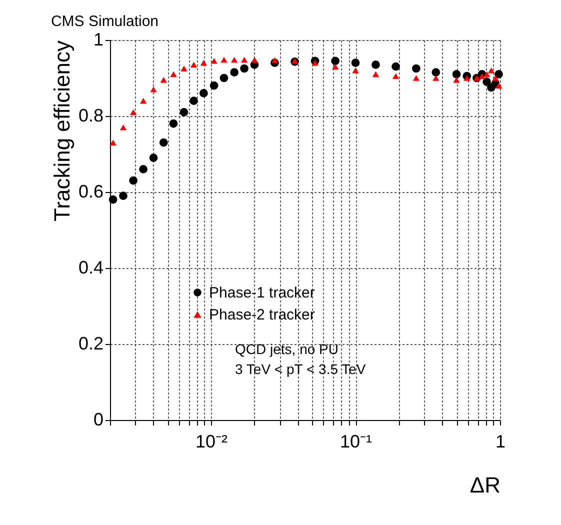 This screenshot has height=525, width=561. I want to click on x-axis-title: ΔR, so click(485, 485).